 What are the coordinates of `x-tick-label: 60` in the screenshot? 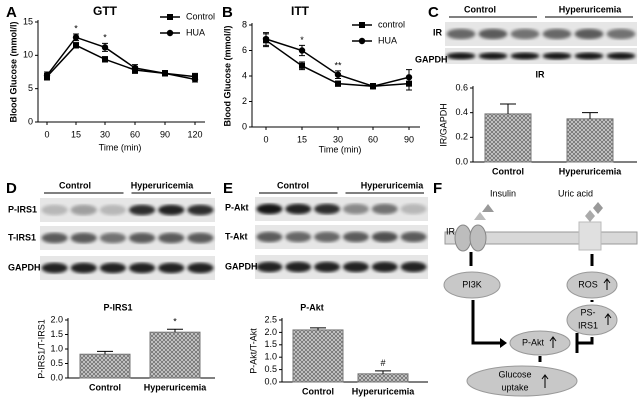 It's located at (373, 139).